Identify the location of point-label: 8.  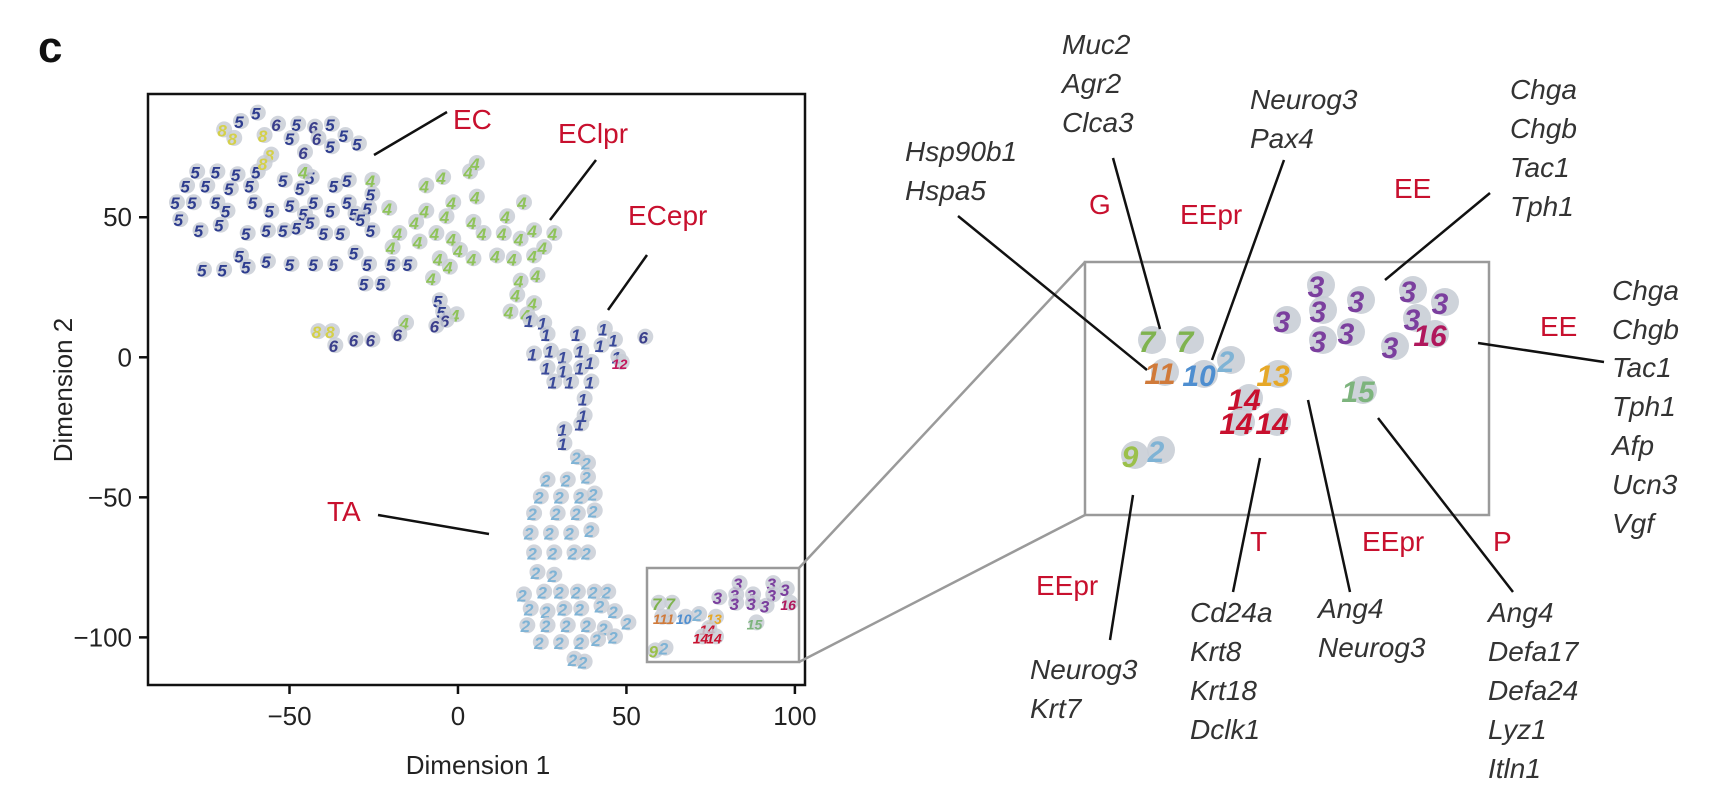
(263, 164).